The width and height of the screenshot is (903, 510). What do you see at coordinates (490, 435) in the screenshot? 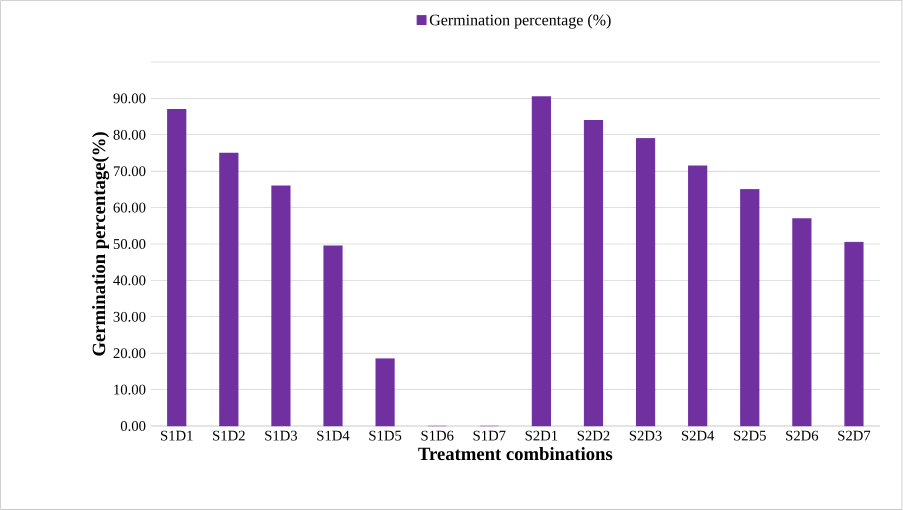
I see `x-tick-label: S1D7` at bounding box center [490, 435].